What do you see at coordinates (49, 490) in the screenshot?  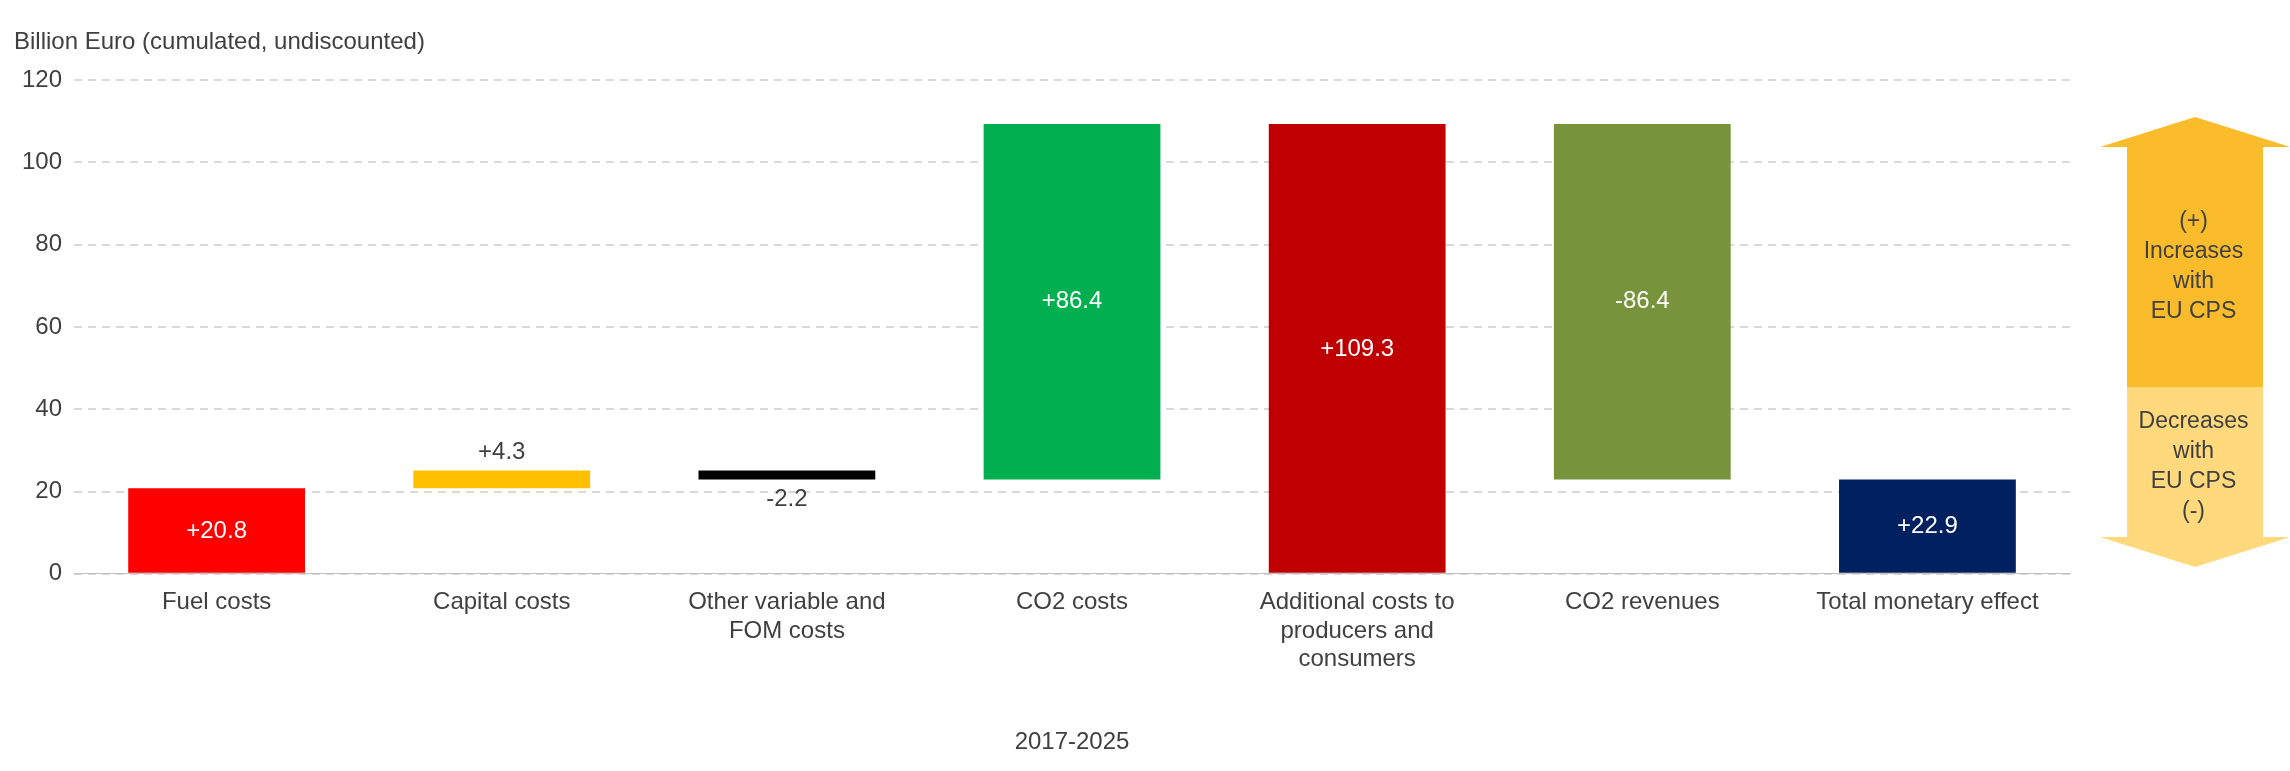 I see `y-tick-label: 20` at bounding box center [49, 490].